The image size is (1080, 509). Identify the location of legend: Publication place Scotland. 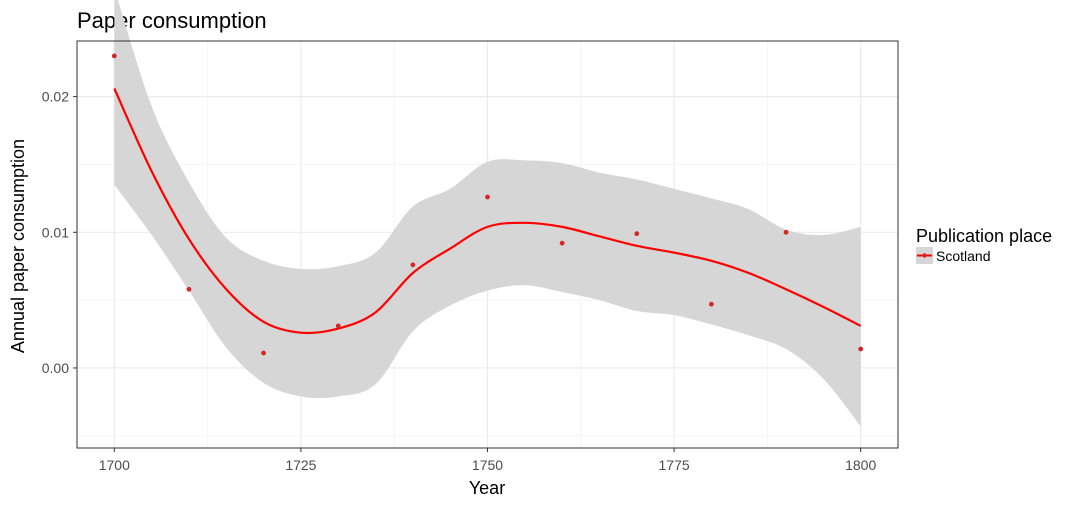
(984, 245).